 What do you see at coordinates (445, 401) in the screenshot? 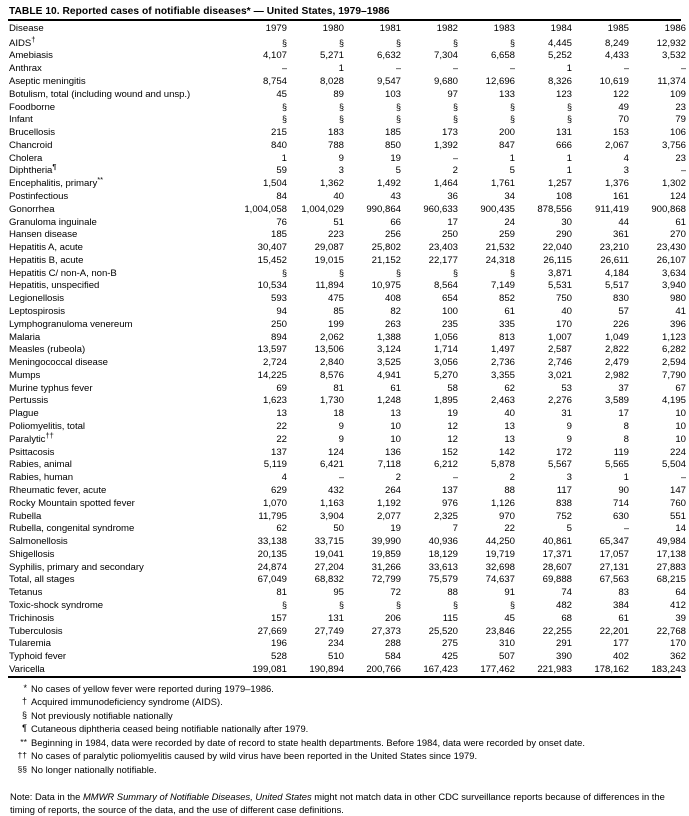
I see `cell-1982: 1,895` at bounding box center [445, 401].